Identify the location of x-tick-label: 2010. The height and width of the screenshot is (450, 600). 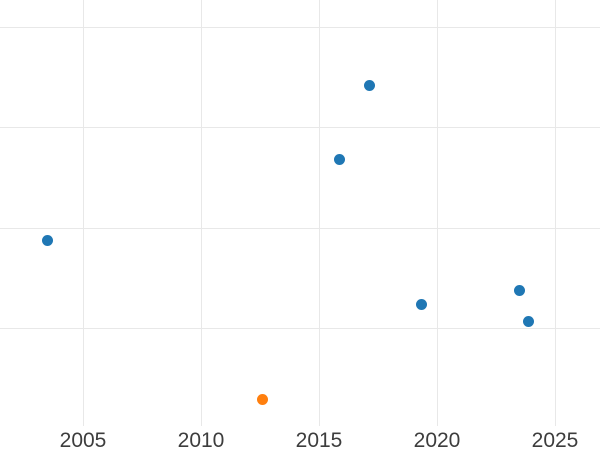
(201, 439).